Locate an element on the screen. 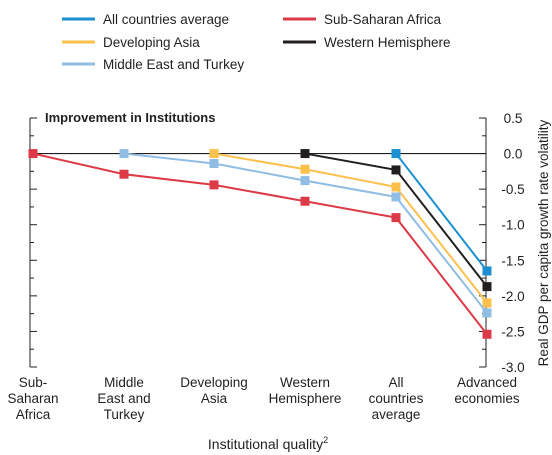  x-tick-label: Western Hemisphere is located at coordinates (305, 390).